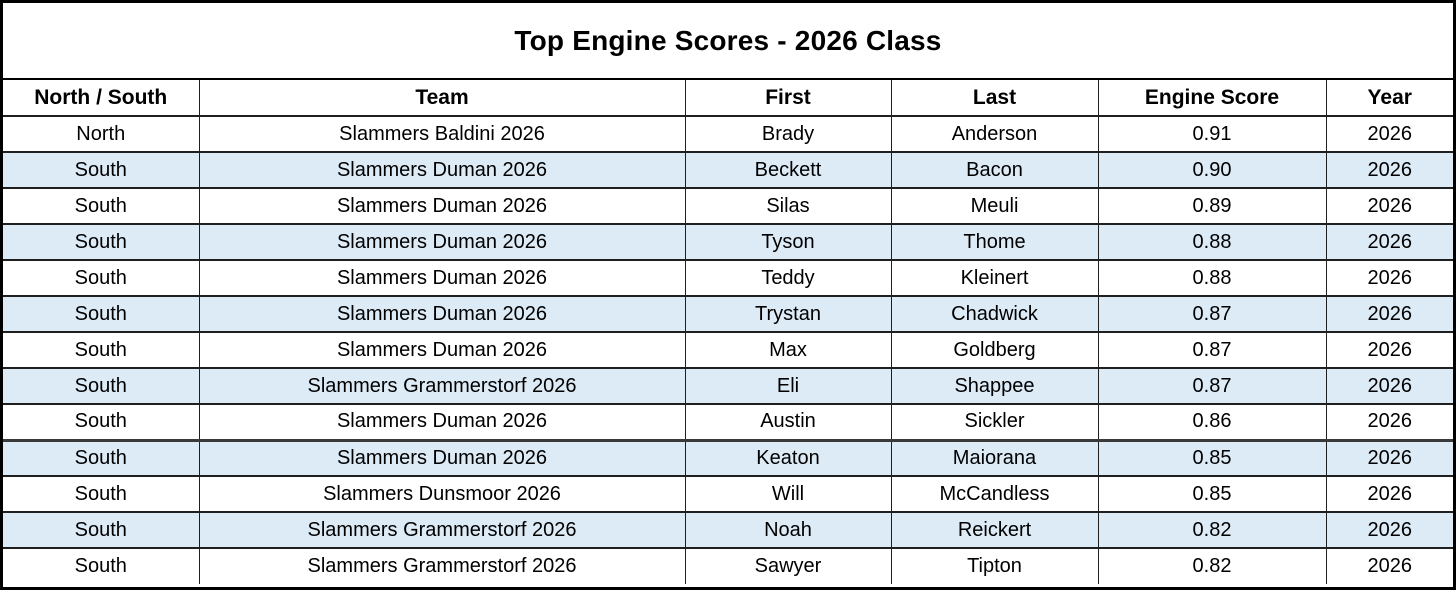  Describe the element at coordinates (728, 41) in the screenshot. I see `table-title: Top Engine Scores - 2026 Class` at that location.